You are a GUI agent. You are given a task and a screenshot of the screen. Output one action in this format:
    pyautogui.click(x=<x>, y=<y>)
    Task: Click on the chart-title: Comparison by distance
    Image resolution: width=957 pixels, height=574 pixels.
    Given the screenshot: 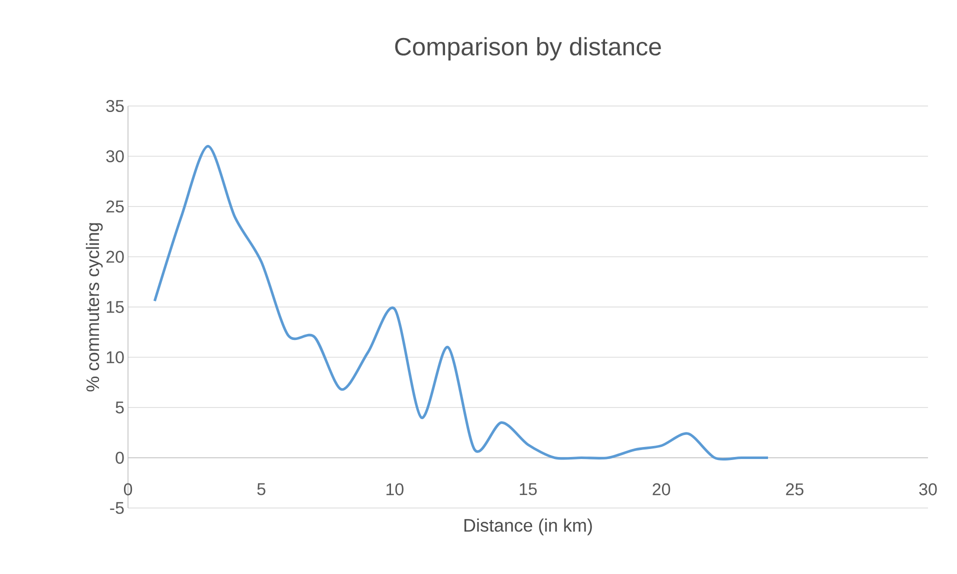 What is the action you would take?
    pyautogui.click(x=528, y=48)
    